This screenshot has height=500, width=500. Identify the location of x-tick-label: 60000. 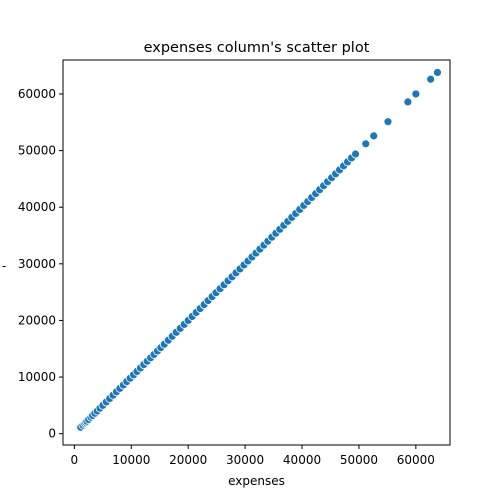
(416, 460).